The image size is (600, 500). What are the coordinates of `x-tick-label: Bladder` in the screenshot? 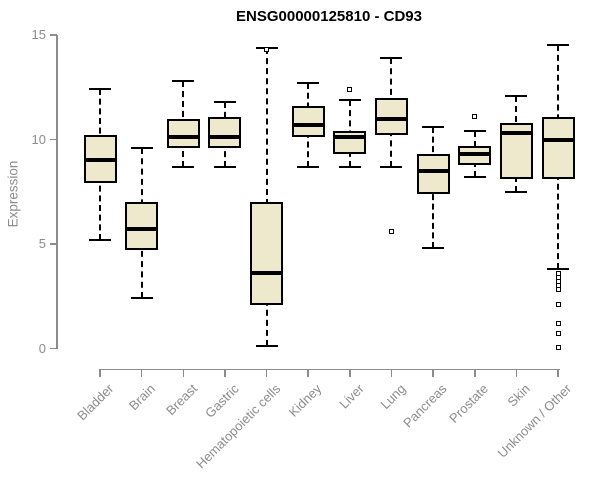 It's located at (95, 402).